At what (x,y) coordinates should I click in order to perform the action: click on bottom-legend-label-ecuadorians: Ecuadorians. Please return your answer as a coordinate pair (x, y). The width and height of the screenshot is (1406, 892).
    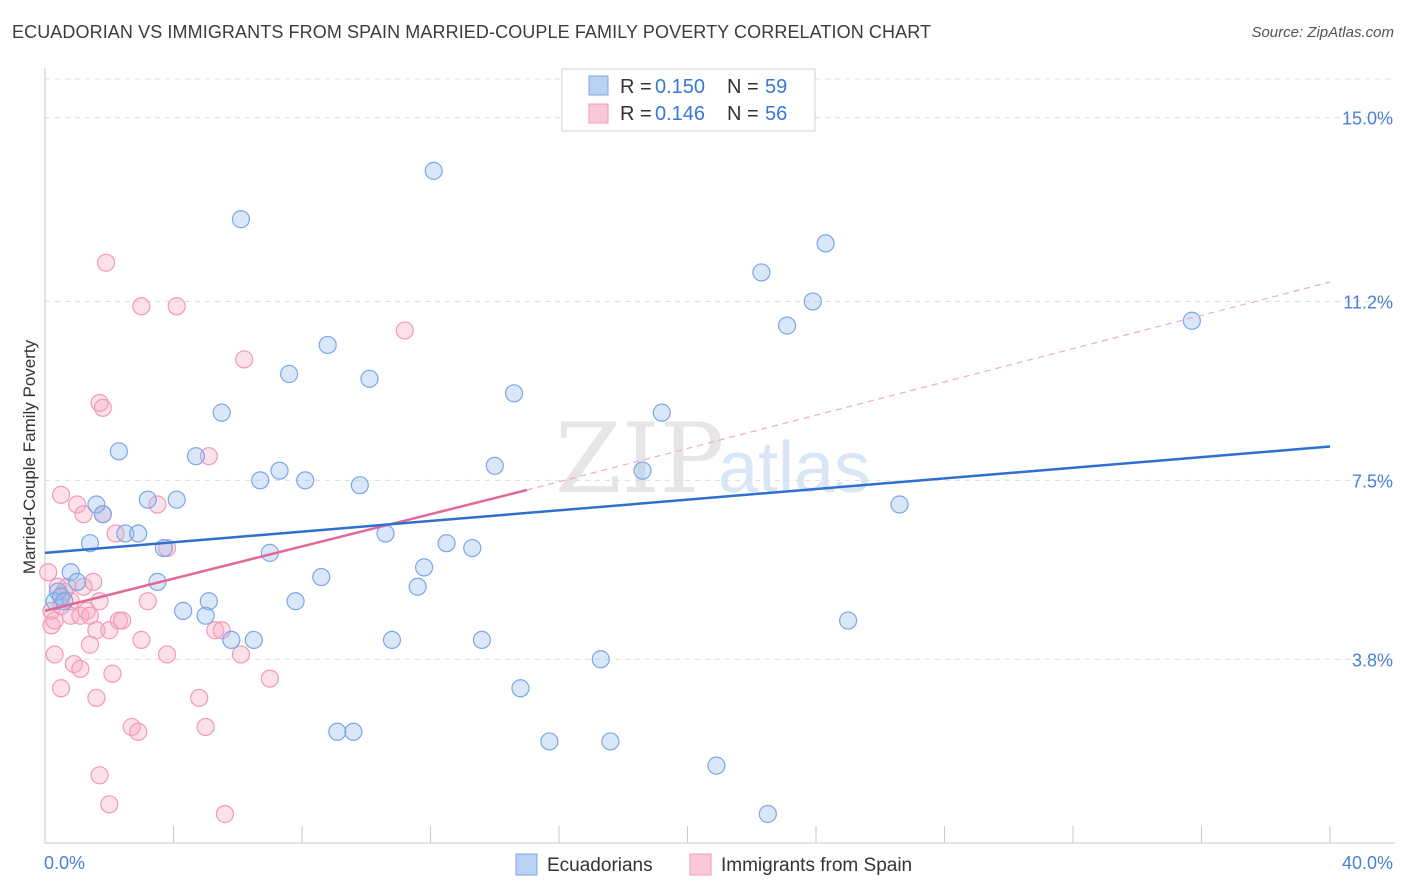
    Looking at the image, I should click on (600, 865).